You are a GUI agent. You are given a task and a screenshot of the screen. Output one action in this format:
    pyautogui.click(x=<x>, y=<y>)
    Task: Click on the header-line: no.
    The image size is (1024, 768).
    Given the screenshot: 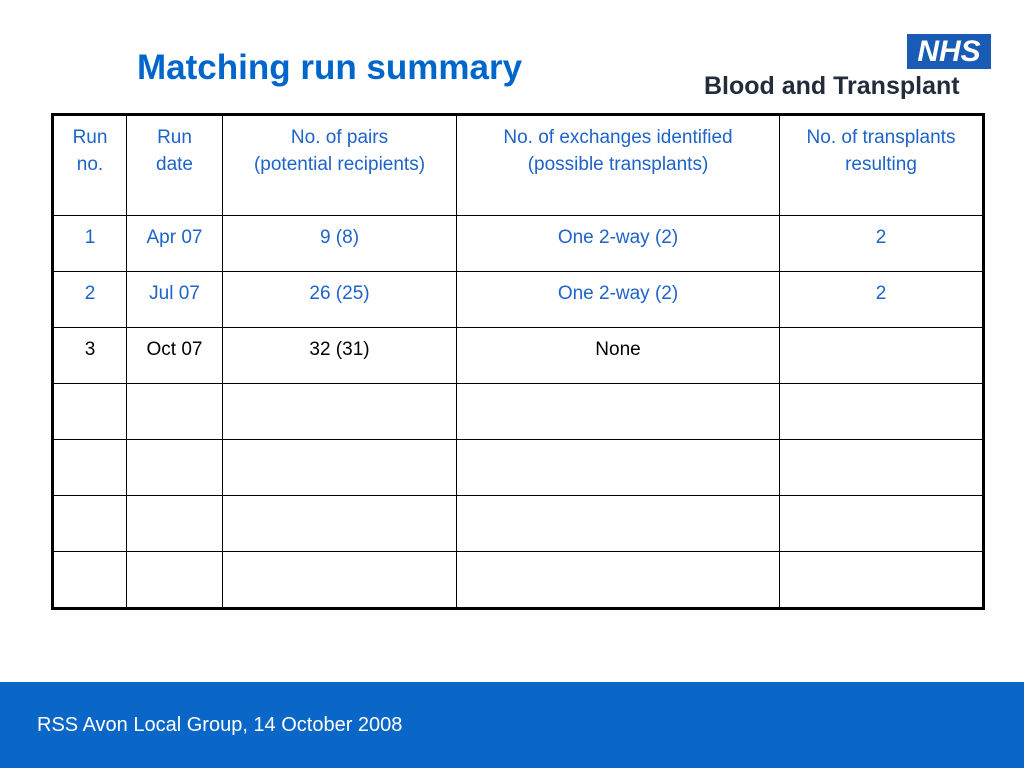 What is the action you would take?
    pyautogui.click(x=90, y=164)
    